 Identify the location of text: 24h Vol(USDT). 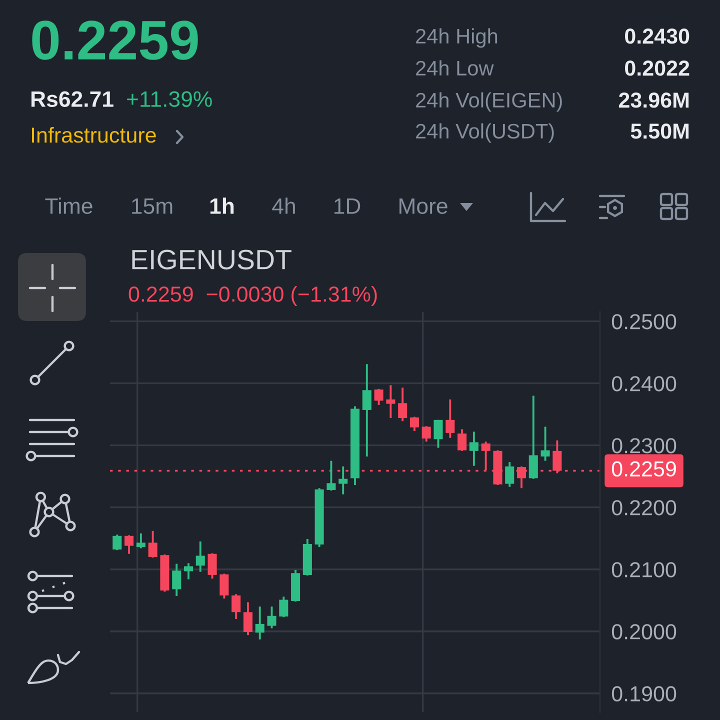
(485, 133).